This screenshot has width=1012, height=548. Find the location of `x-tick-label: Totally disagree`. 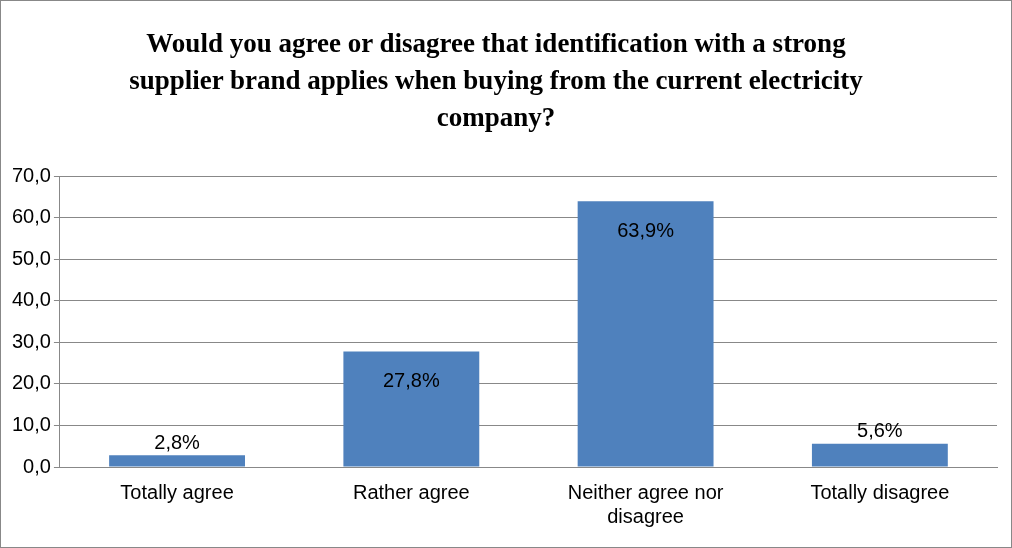

x-tick-label: Totally disagree is located at coordinates (880, 491).